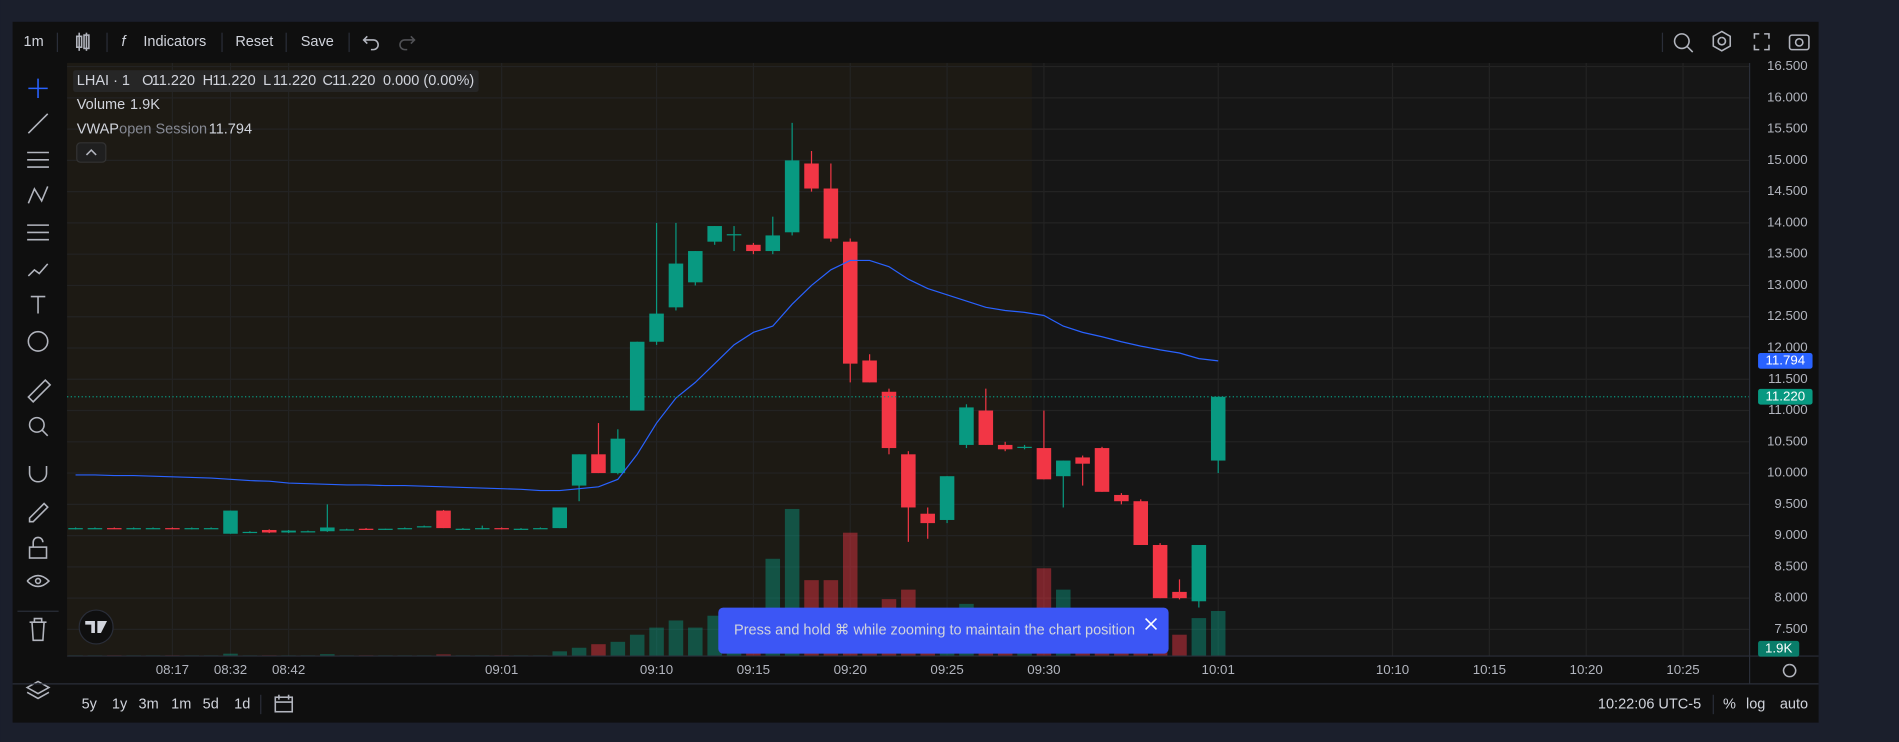  I want to click on log-toggle: log, so click(1755, 704).